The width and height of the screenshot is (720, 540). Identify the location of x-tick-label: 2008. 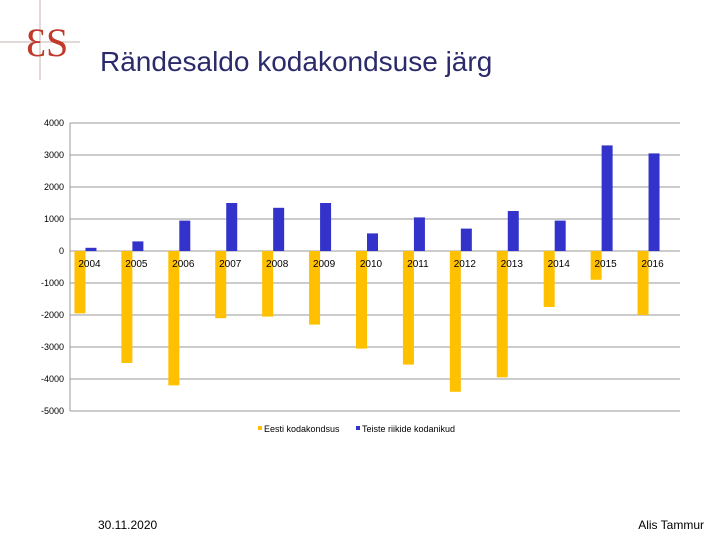
(277, 264).